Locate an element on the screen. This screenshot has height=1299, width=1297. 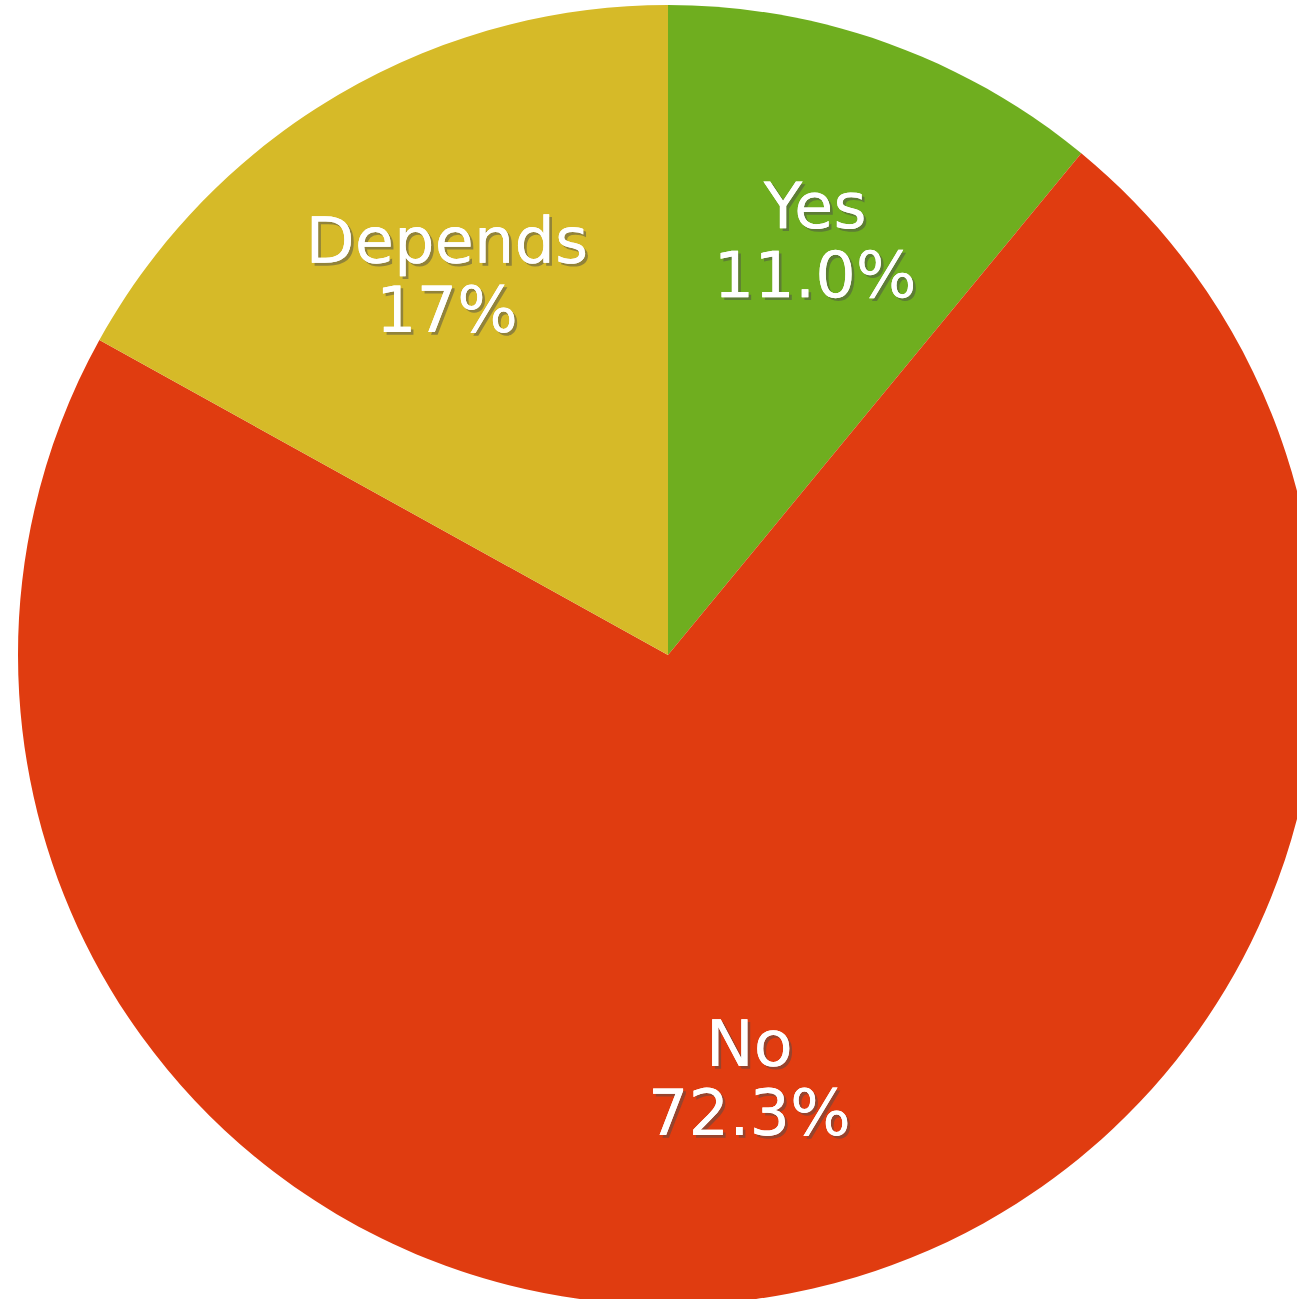
data-label: 17% is located at coordinates (450, 310).